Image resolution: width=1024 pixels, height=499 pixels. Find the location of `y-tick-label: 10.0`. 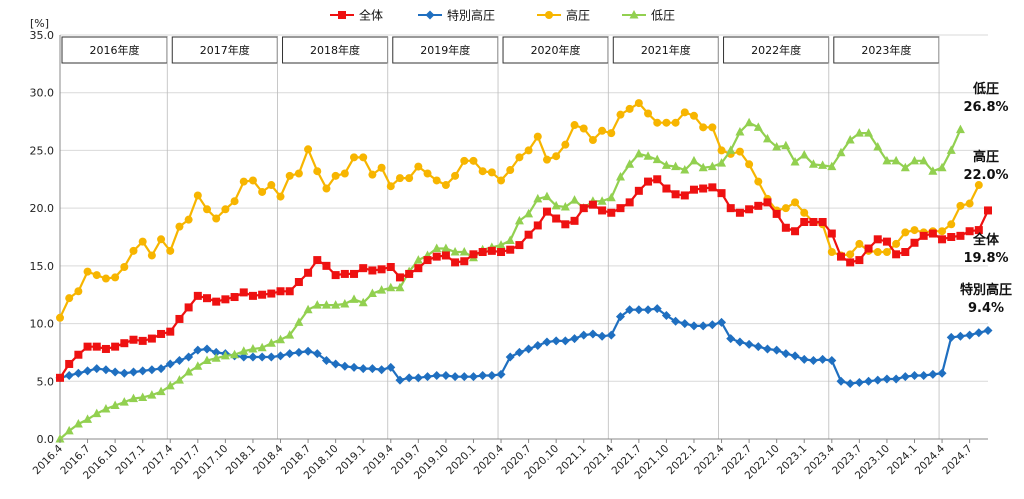

y-tick-label: 10.0 is located at coordinates (42, 324).